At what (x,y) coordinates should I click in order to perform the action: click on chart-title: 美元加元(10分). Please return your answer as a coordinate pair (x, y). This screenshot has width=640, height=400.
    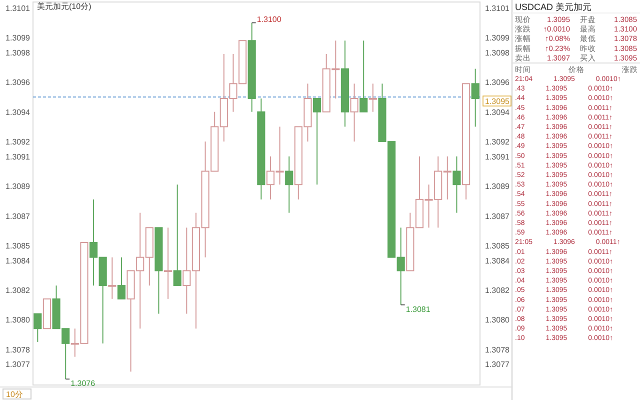
    Looking at the image, I should click on (64, 6).